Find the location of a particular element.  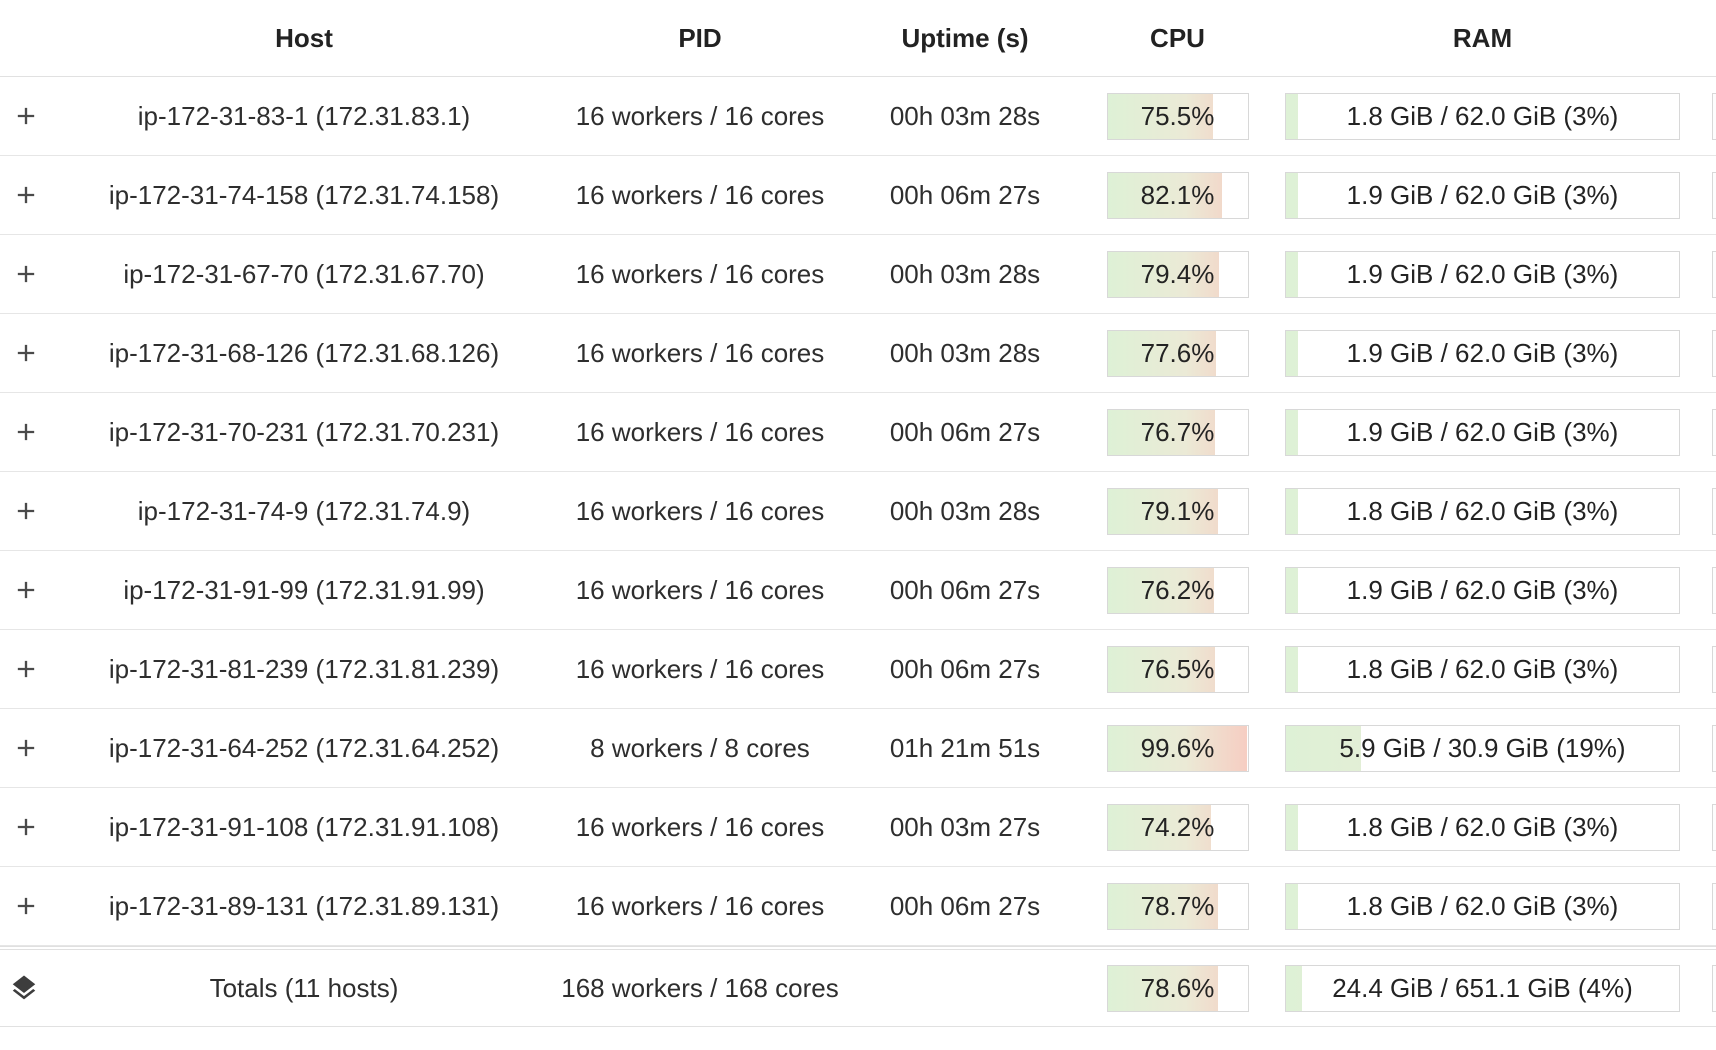

host-cell: ip-172-31-67-70 (172.31.67.70) is located at coordinates (304, 273).